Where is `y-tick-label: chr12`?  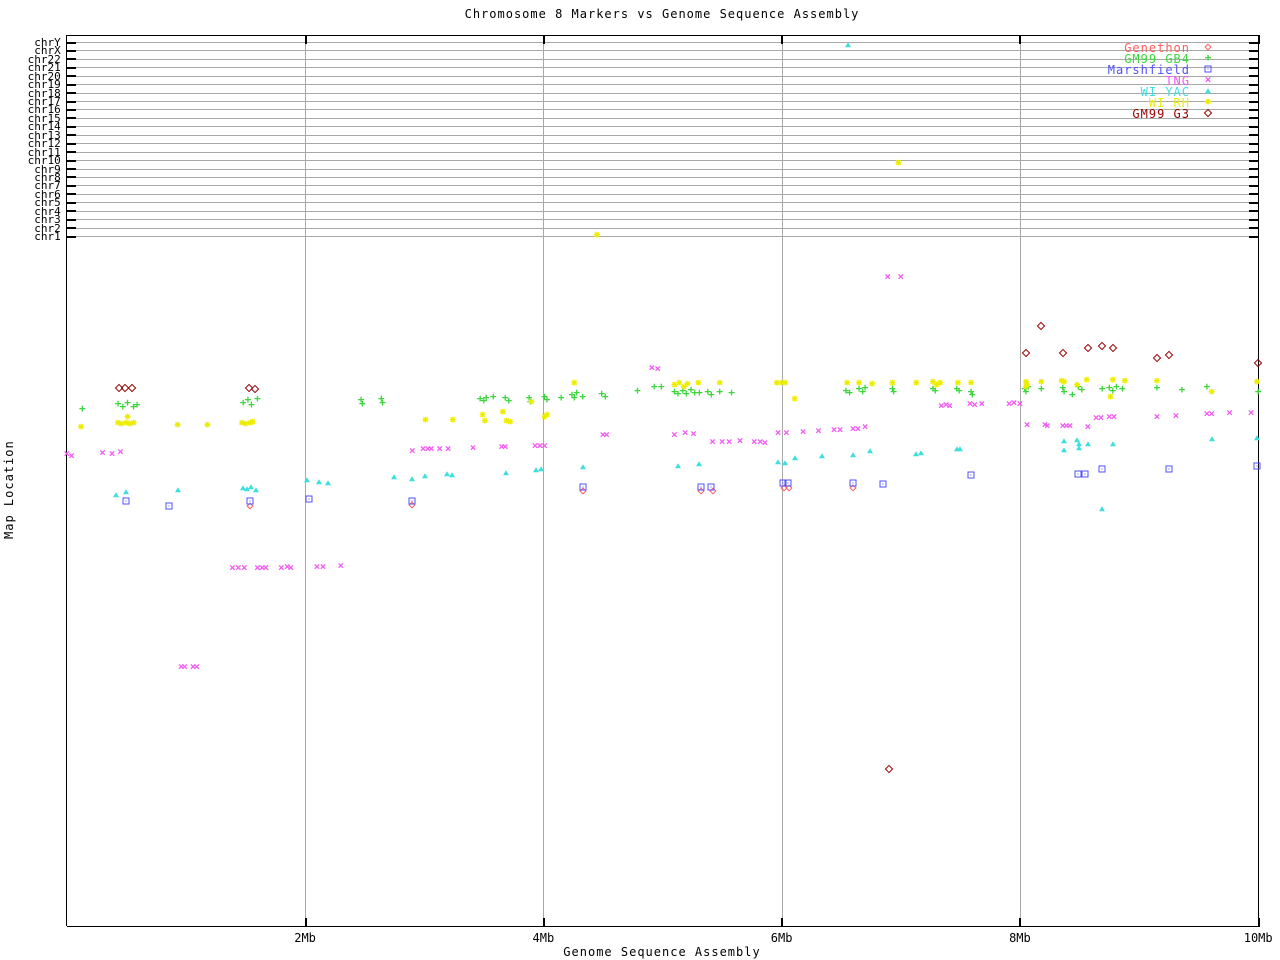
y-tick-label: chr12 is located at coordinates (44, 144).